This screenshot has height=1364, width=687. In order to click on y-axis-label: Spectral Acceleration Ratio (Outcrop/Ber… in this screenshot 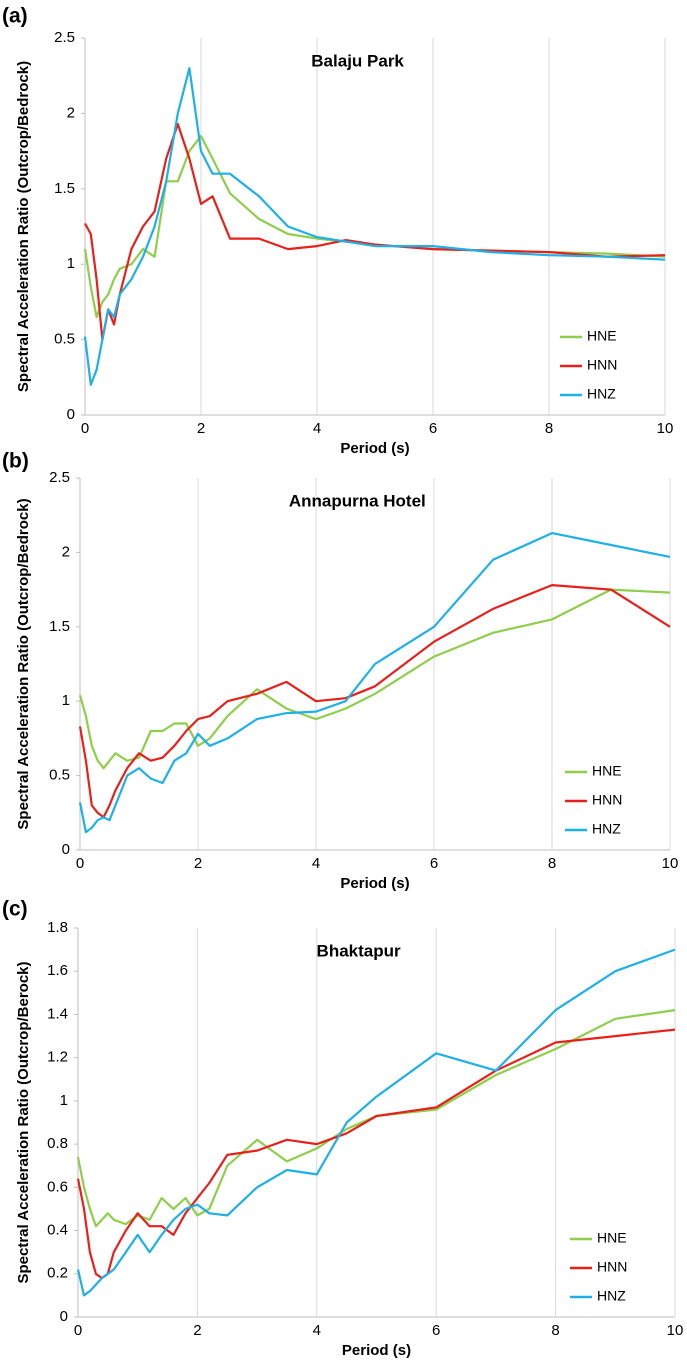, I will do `click(23, 1122)`.